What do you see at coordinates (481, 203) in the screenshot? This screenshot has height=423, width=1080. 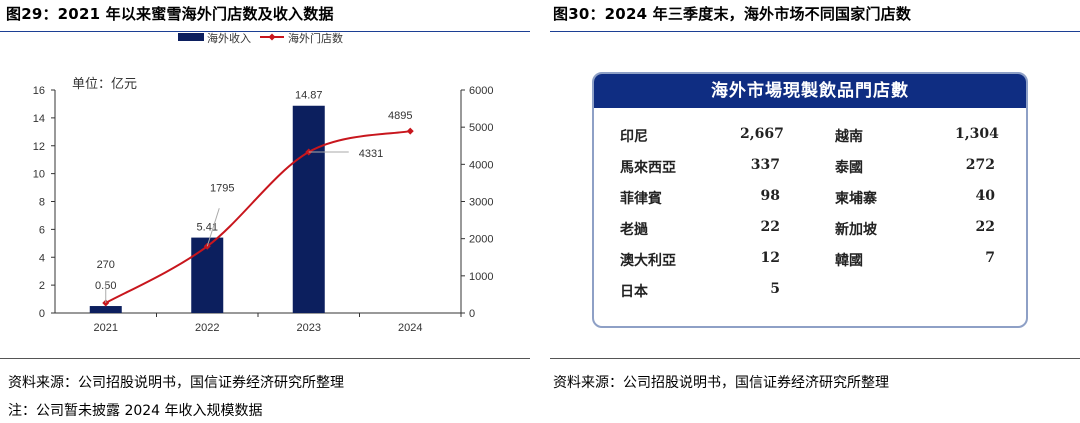 I see `right-tick-label: 3000` at bounding box center [481, 203].